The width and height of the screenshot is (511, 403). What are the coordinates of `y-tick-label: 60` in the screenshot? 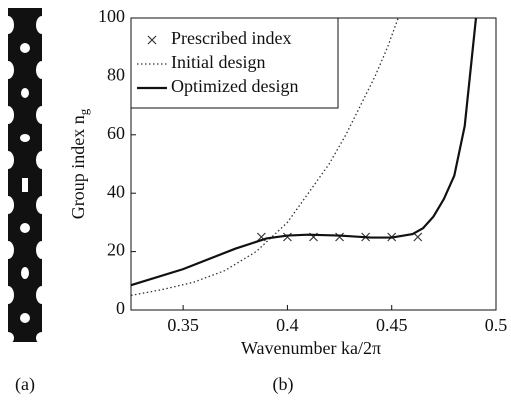 It's located at (116, 133).